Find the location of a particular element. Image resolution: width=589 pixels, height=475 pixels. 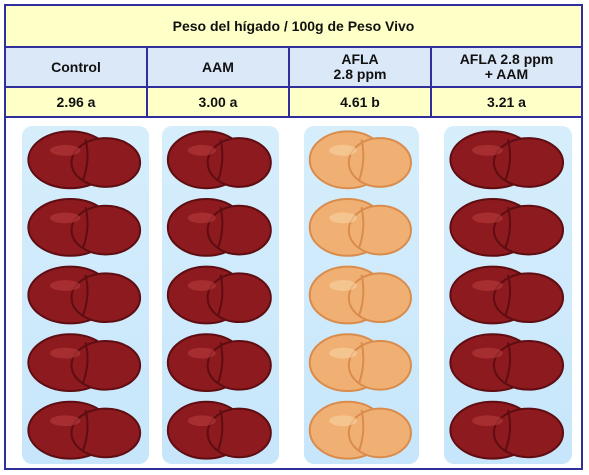

header-line: Control is located at coordinates (76, 66).